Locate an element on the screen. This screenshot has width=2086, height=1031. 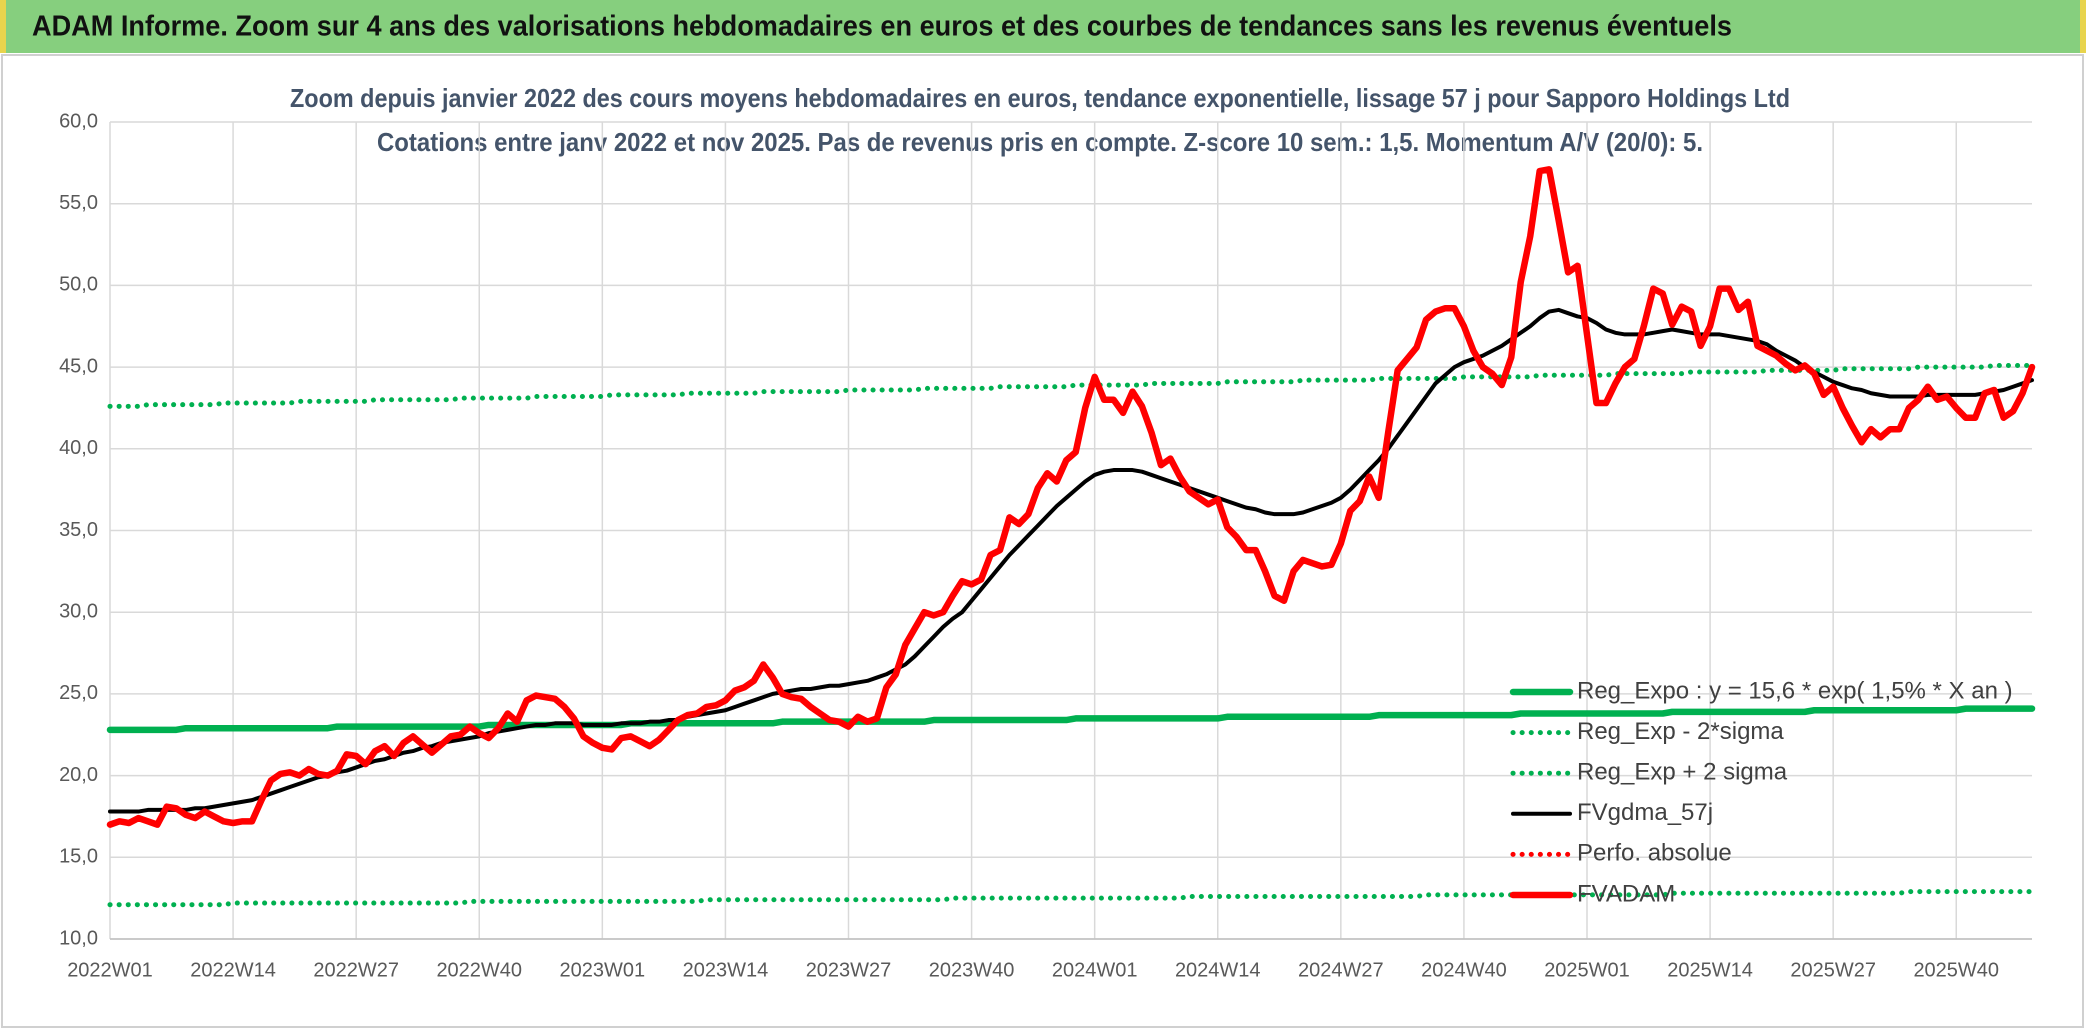
y-tick-label: 55,0 is located at coordinates (78, 203).